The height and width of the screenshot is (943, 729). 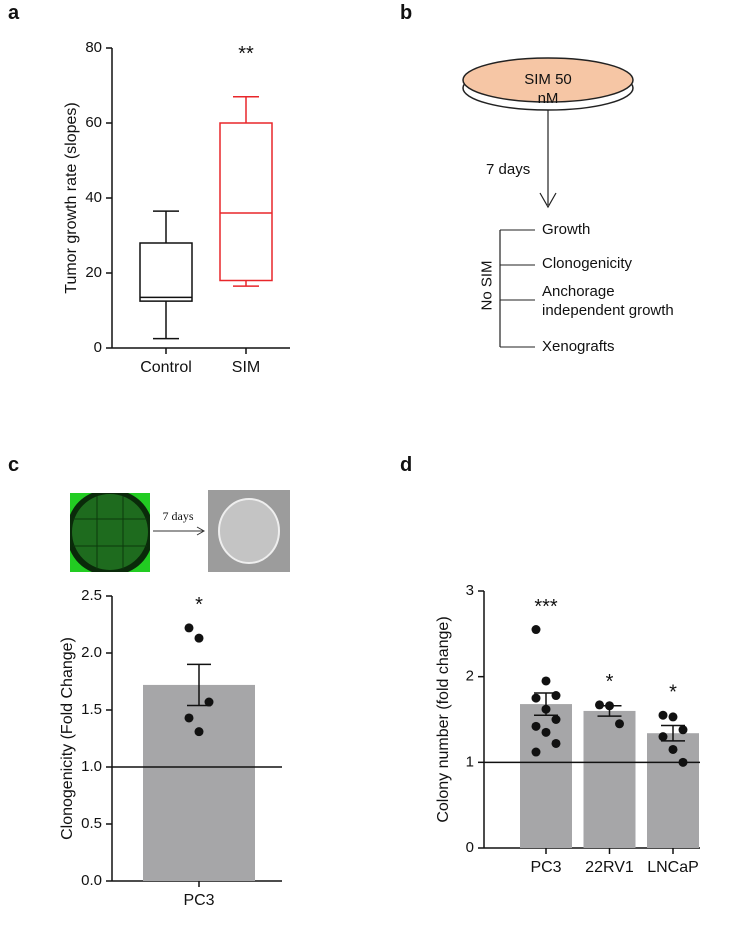 What do you see at coordinates (443, 719) in the screenshot?
I see `y-axis-title: Colony number (fold change)` at bounding box center [443, 719].